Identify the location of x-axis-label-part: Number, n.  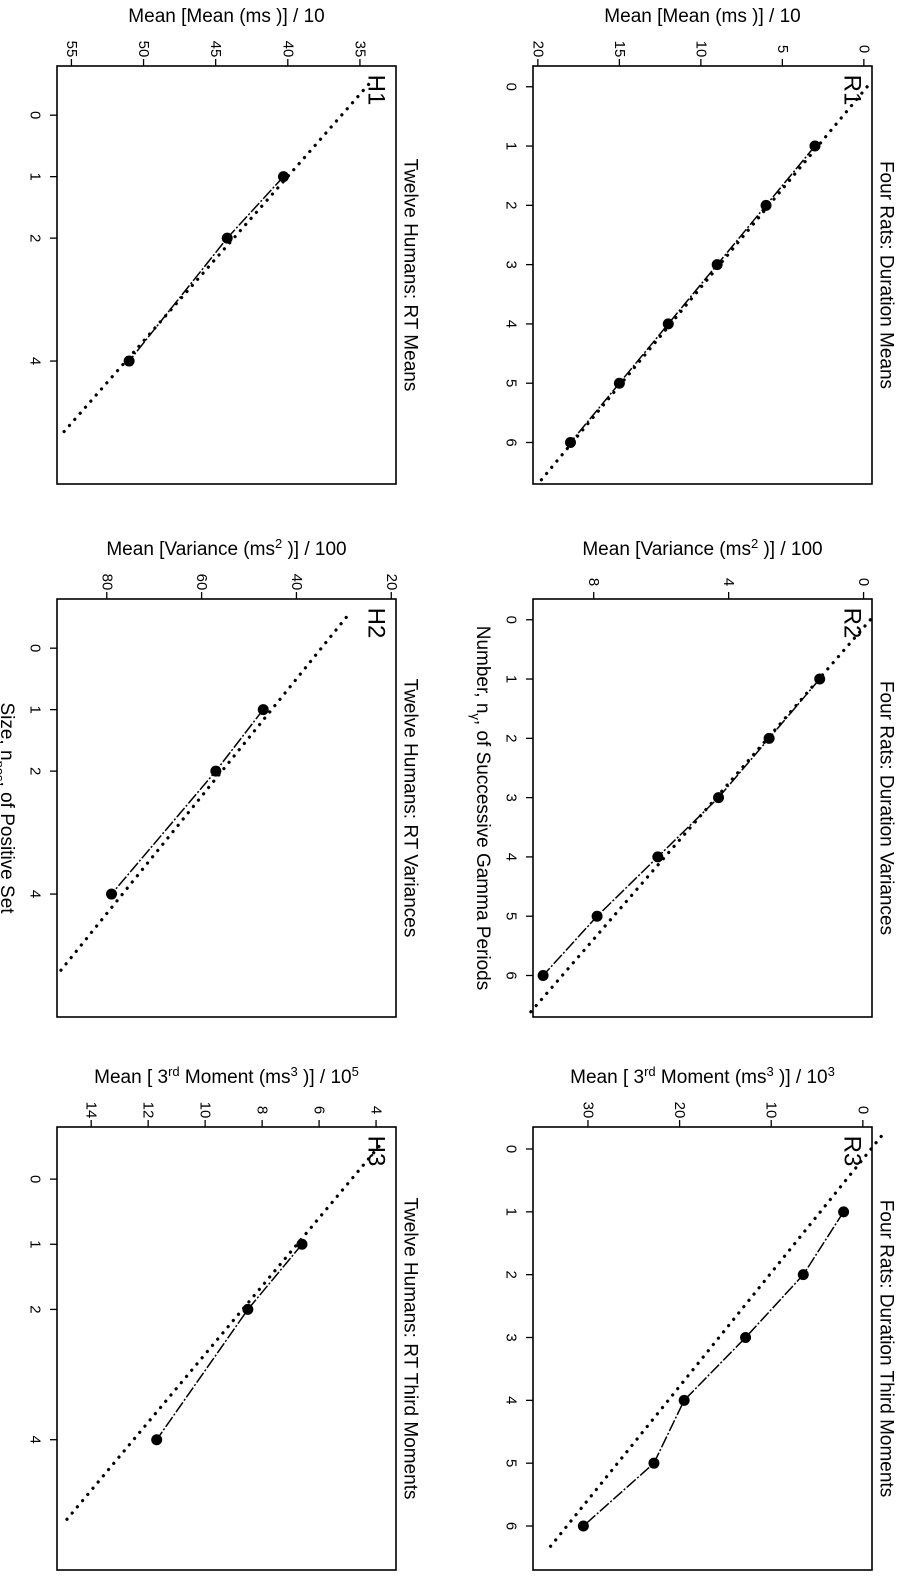
(483, 670).